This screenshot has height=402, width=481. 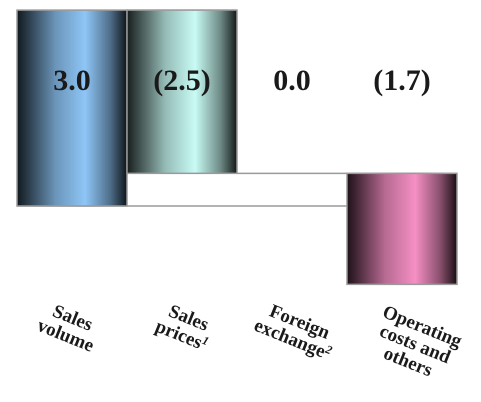 What do you see at coordinates (72, 108) in the screenshot?
I see `bar-sales-volume` at bounding box center [72, 108].